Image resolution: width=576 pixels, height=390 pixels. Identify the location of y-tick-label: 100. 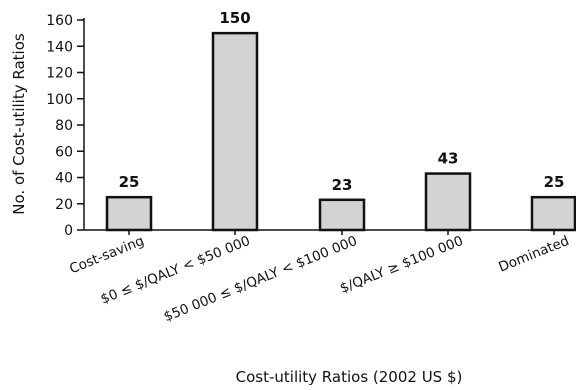
(59, 100).